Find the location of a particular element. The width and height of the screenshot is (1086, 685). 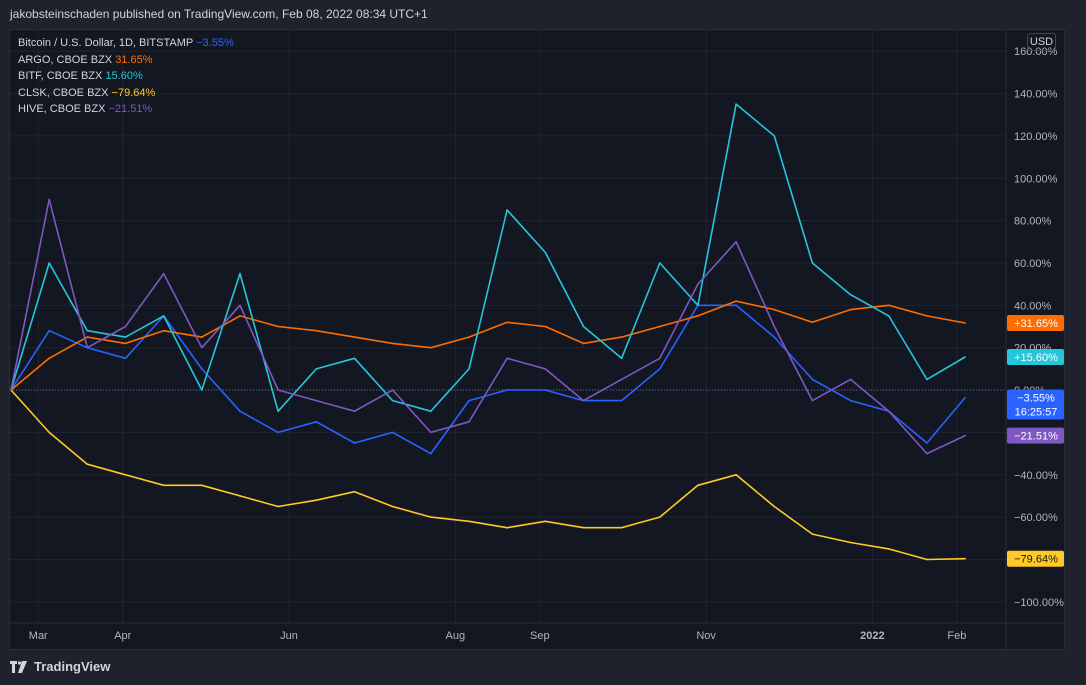

y-tick-label: 140.00% is located at coordinates (1036, 95).